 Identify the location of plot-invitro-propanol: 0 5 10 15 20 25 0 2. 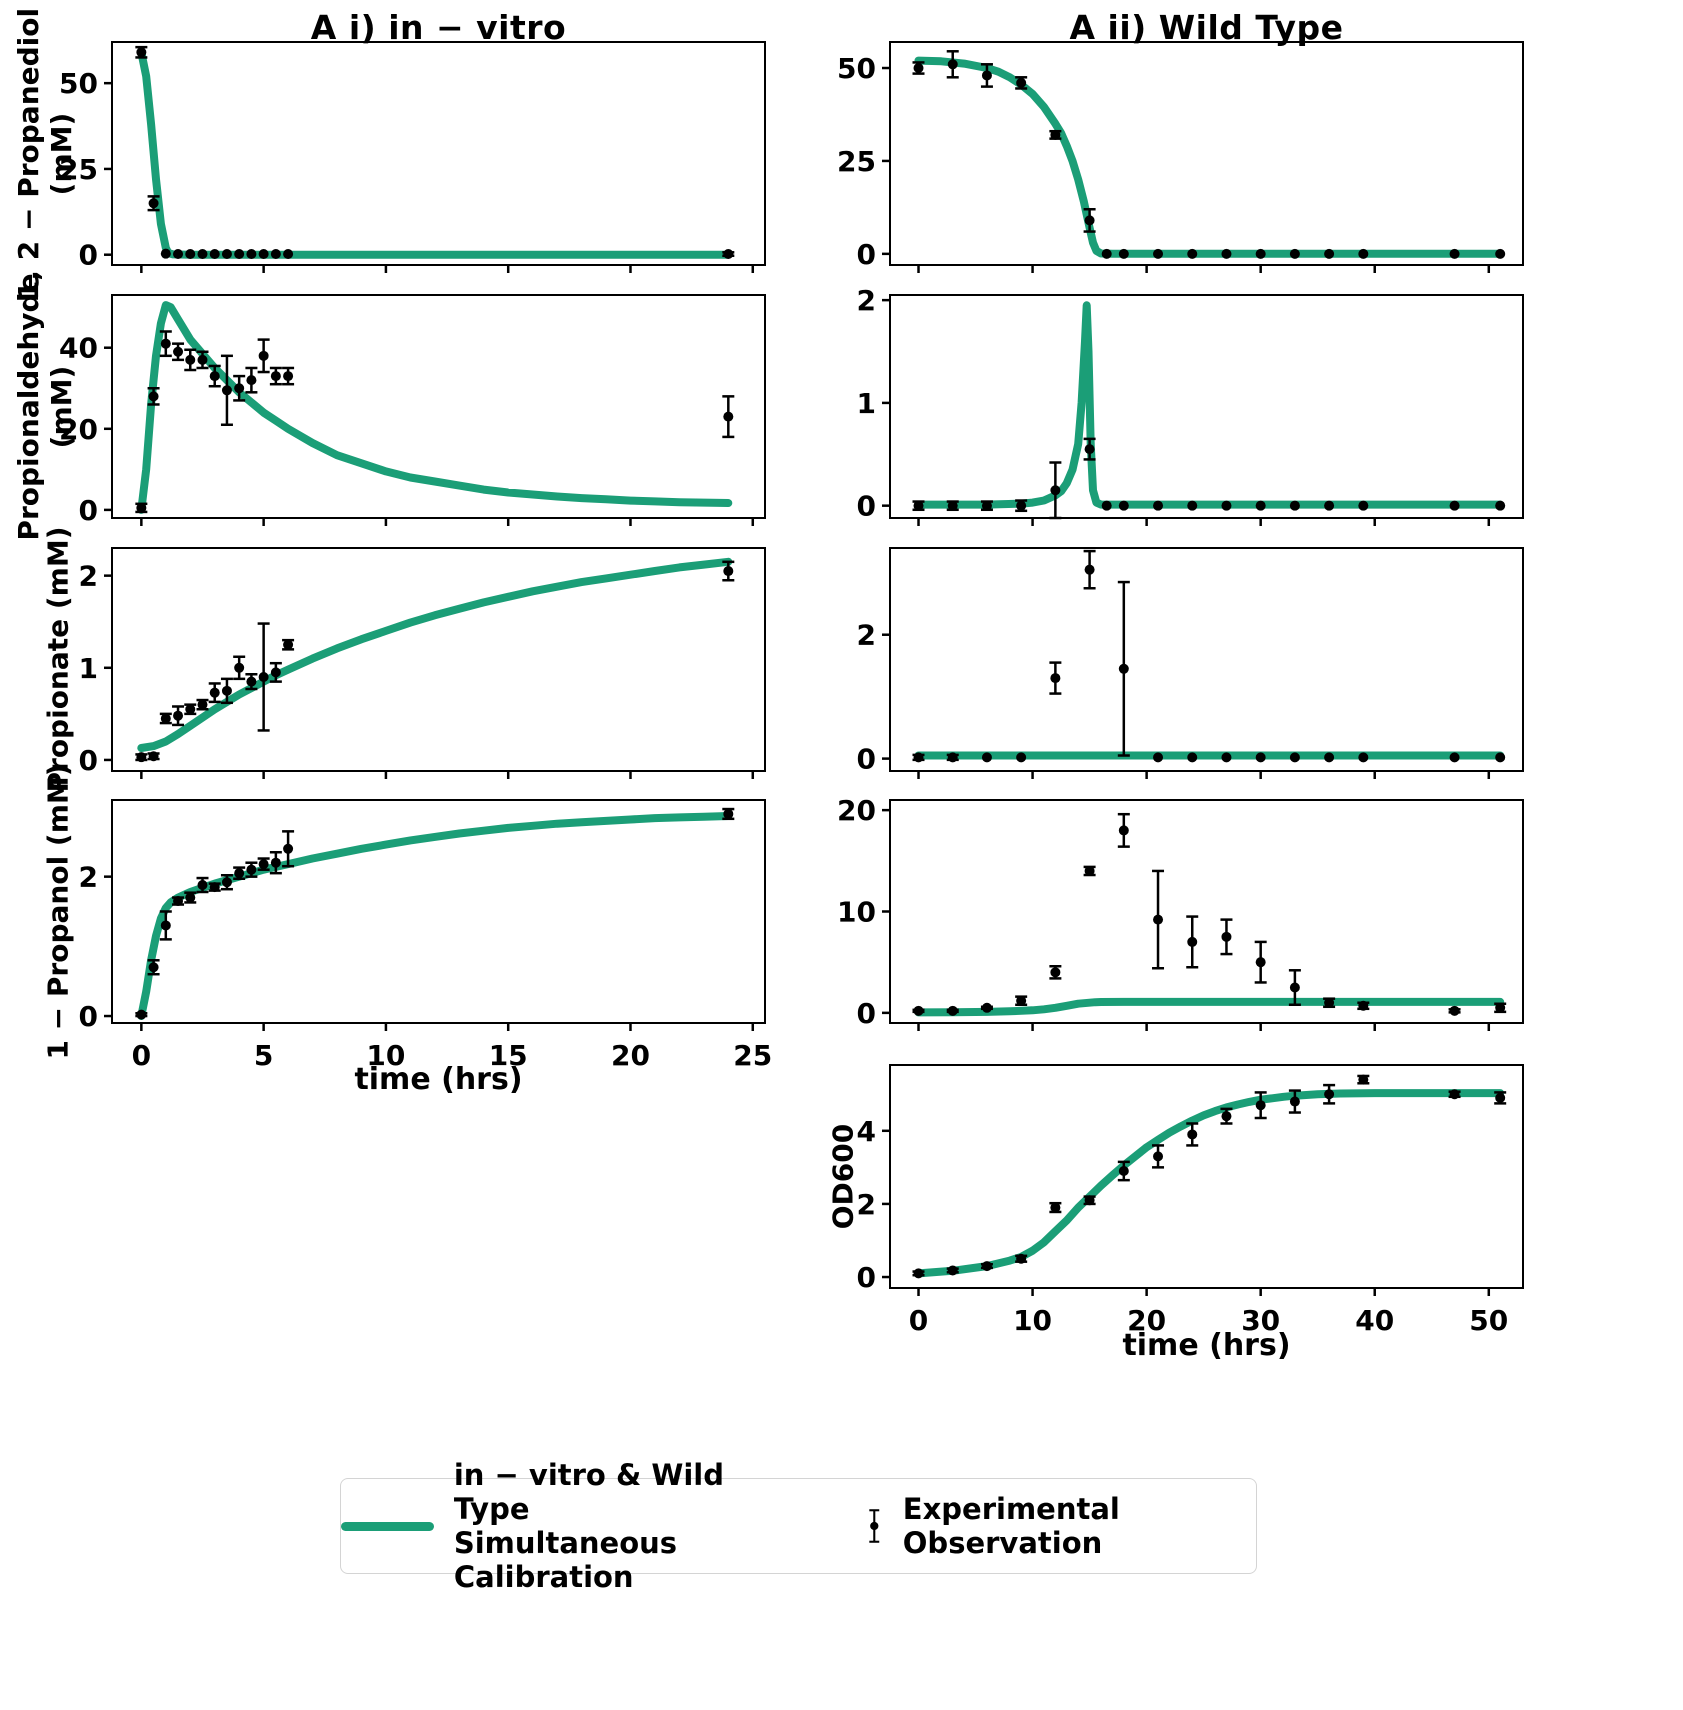
(425, 935).